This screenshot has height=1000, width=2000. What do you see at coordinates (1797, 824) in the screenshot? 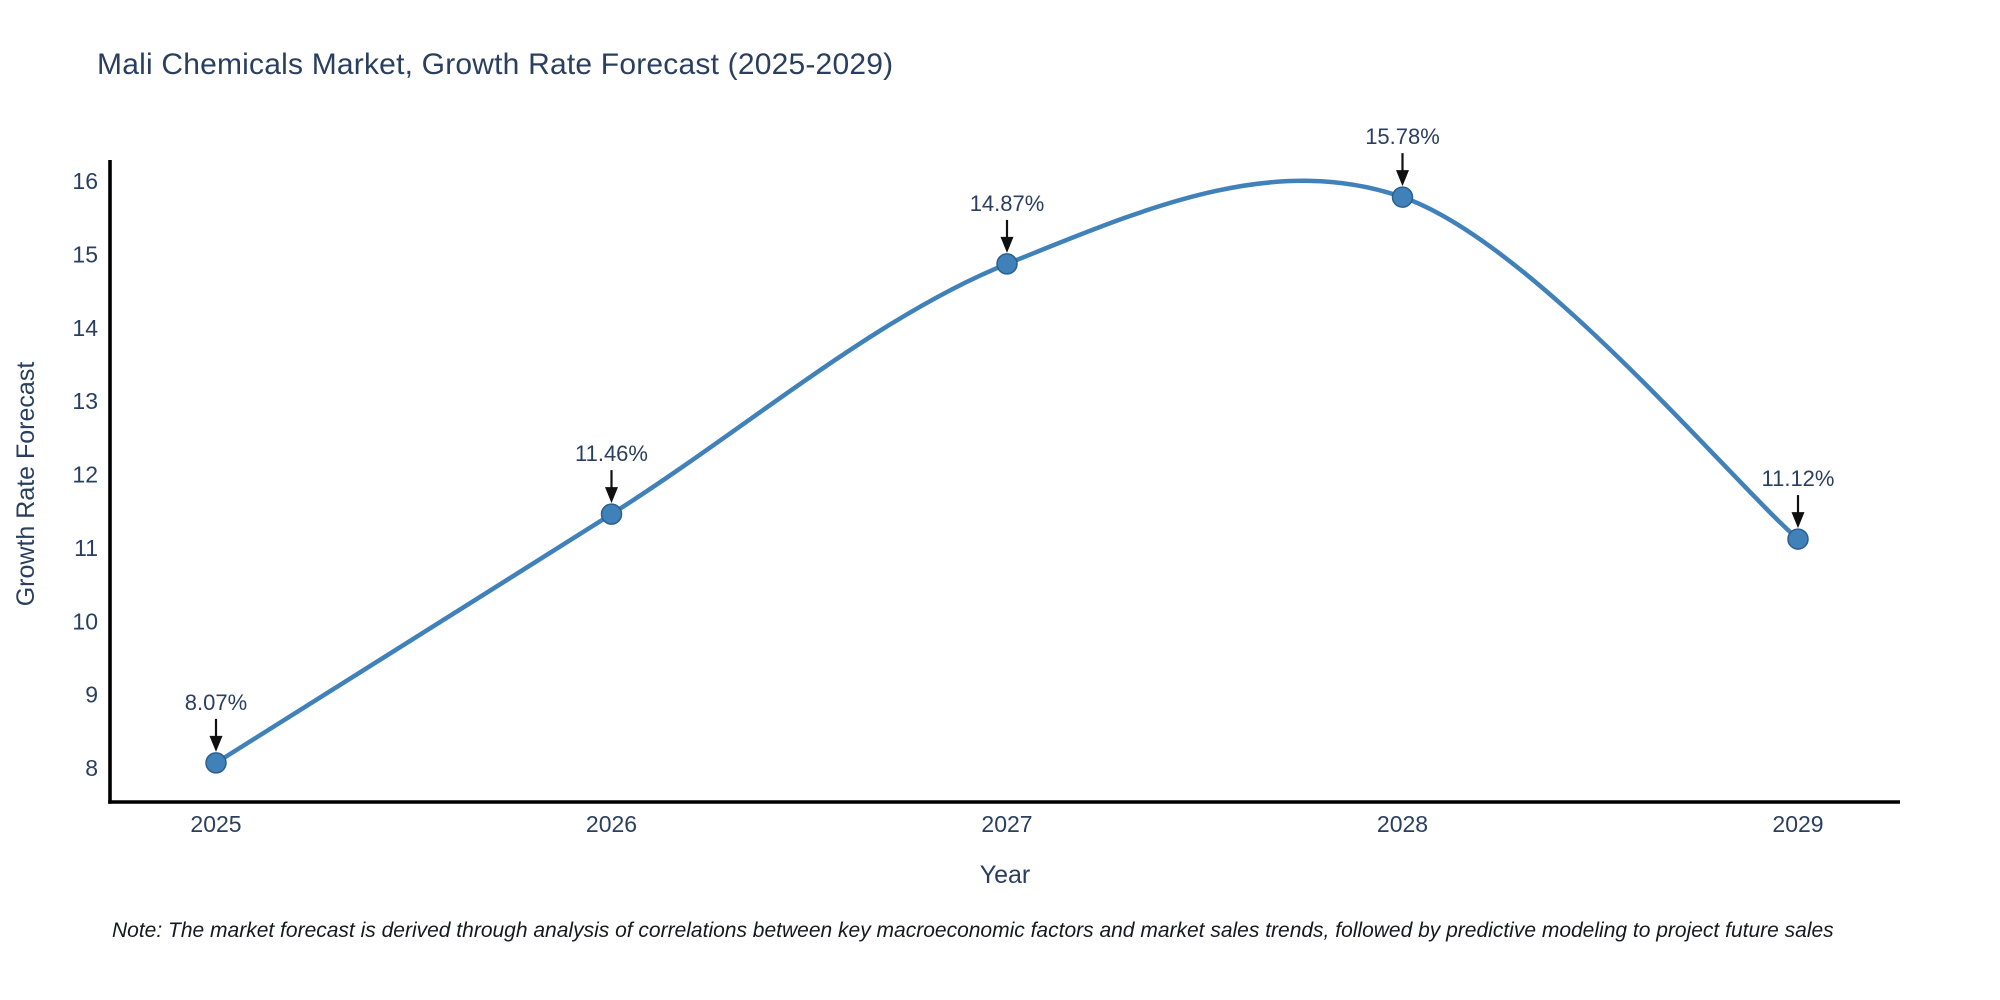
I see `x-tick-label: 2029` at bounding box center [1797, 824].